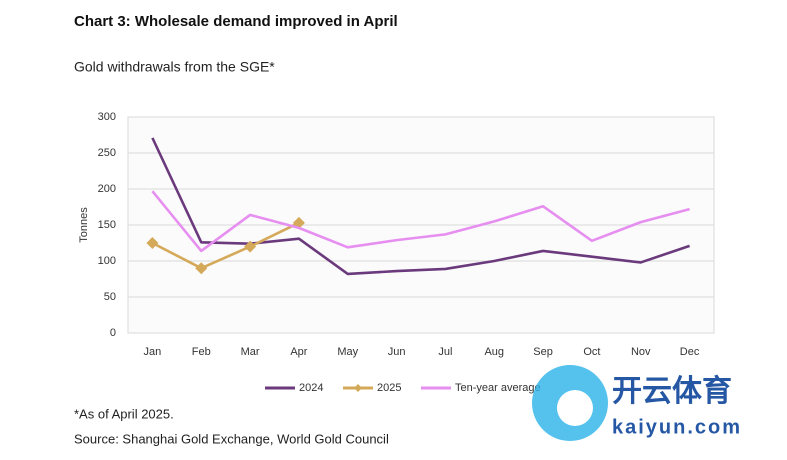 The height and width of the screenshot is (460, 787). I want to click on y-tick-label: 200, so click(107, 189).